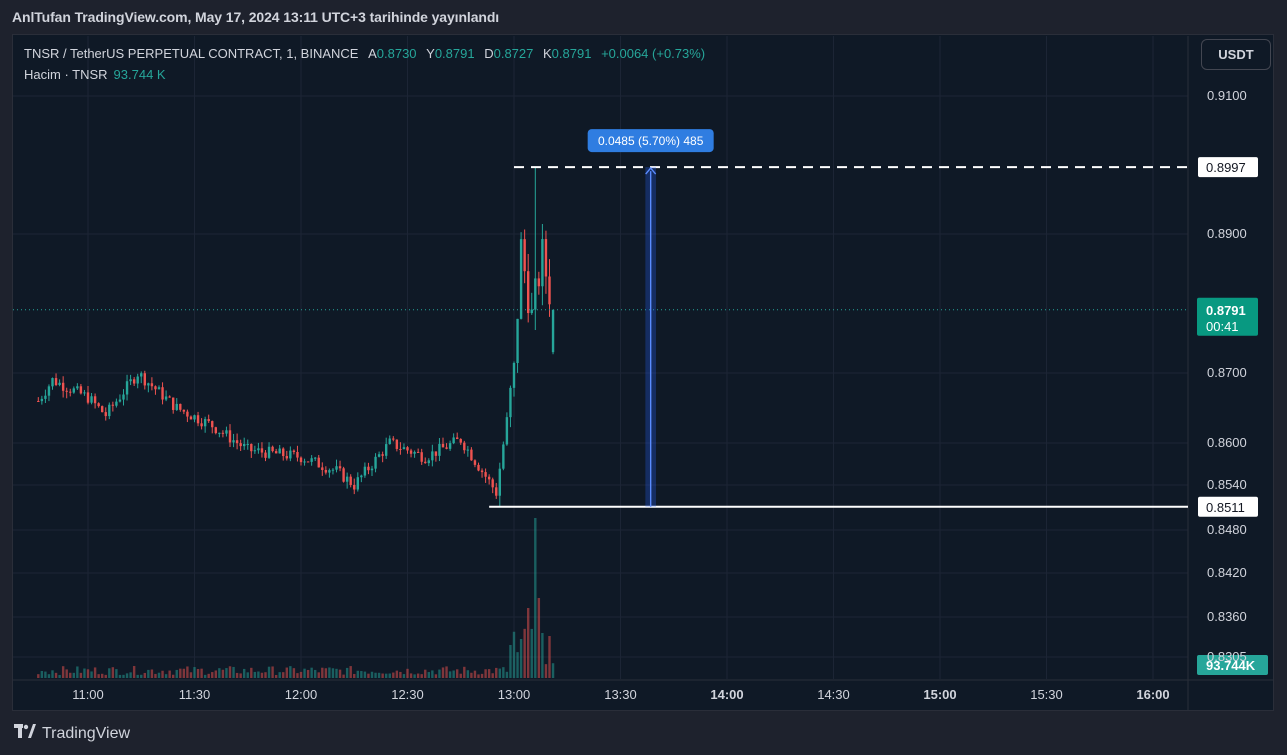  I want to click on lower-line-price-badge-bg, so click(1228, 506).